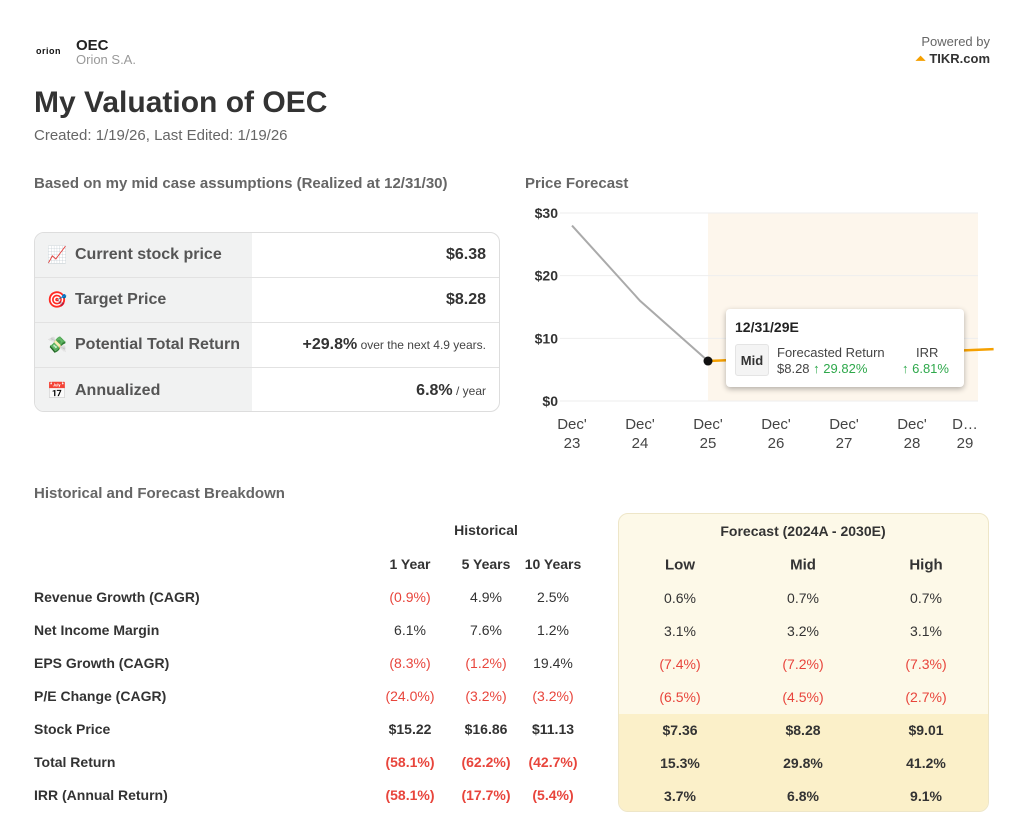 The height and width of the screenshot is (832, 1024). I want to click on forecast-header: Forecast (2024A - 2030E), so click(803, 531).